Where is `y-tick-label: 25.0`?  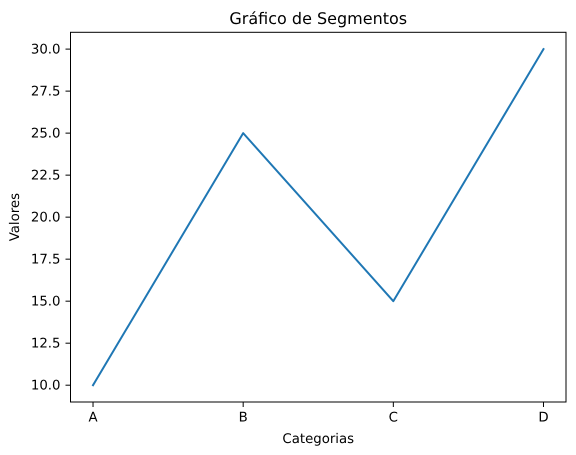 y-tick-label: 25.0 is located at coordinates (45, 134).